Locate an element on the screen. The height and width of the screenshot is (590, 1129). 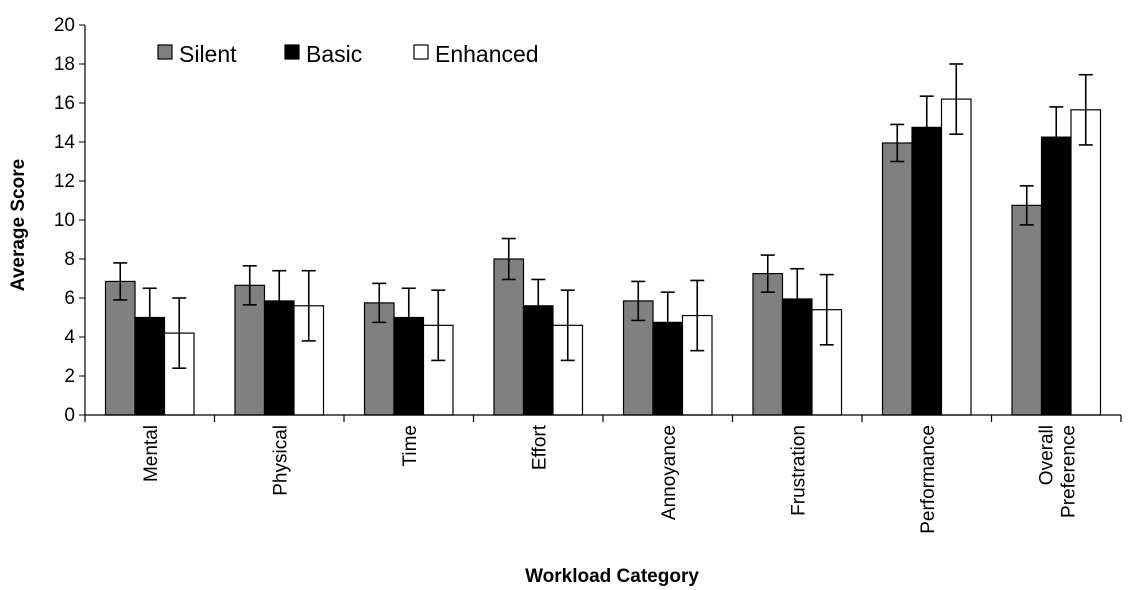
x-category-label-line: Performance is located at coordinates (928, 479).